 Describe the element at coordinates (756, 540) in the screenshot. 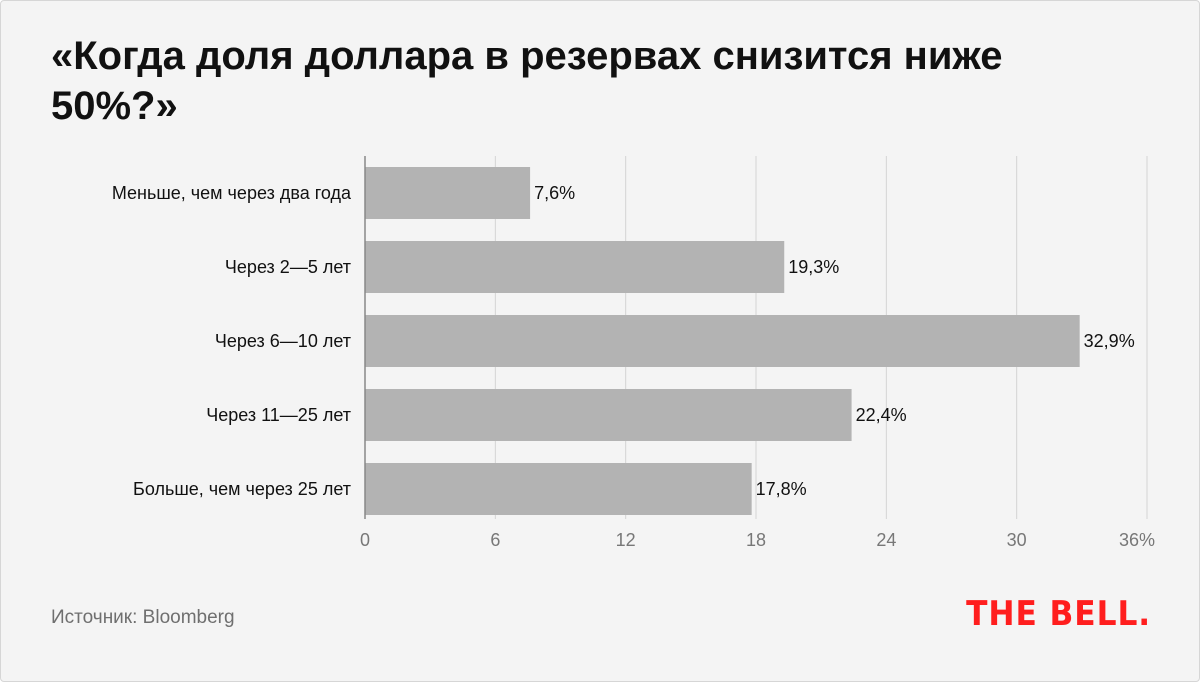

I see `x-tick-label: 18` at that location.